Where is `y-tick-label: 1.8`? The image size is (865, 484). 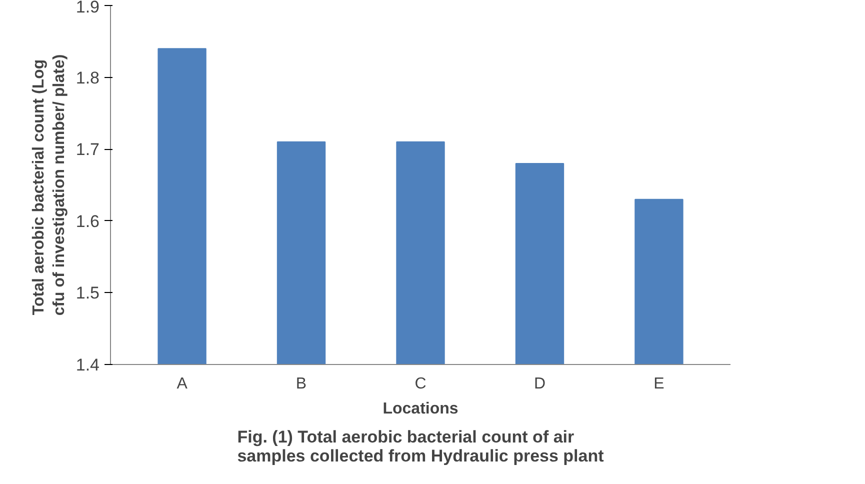
y-tick-label: 1.8 is located at coordinates (88, 78).